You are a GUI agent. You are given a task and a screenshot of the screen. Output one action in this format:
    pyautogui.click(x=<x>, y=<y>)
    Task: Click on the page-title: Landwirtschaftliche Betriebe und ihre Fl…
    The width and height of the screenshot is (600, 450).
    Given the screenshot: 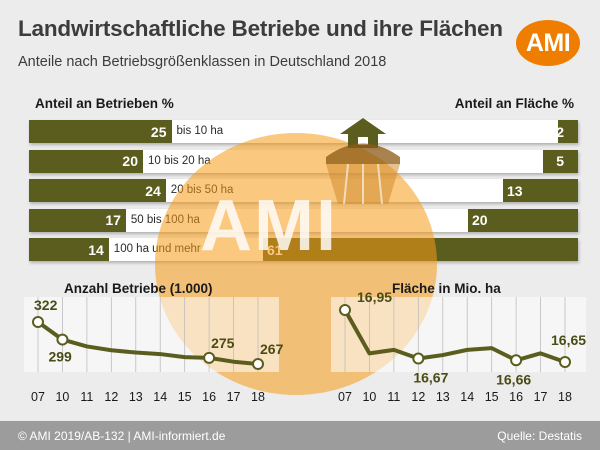 What is the action you would take?
    pyautogui.click(x=260, y=28)
    